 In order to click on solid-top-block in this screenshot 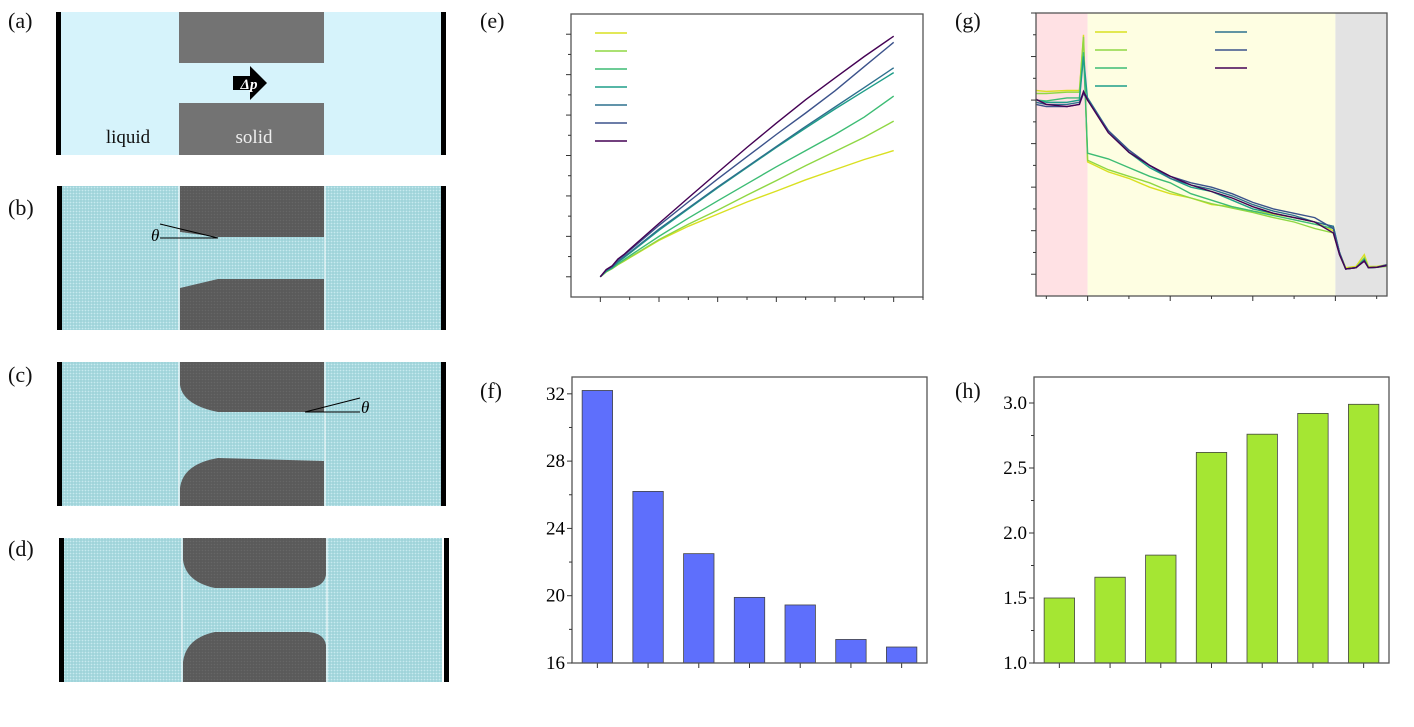, I will do `click(251, 37)`.